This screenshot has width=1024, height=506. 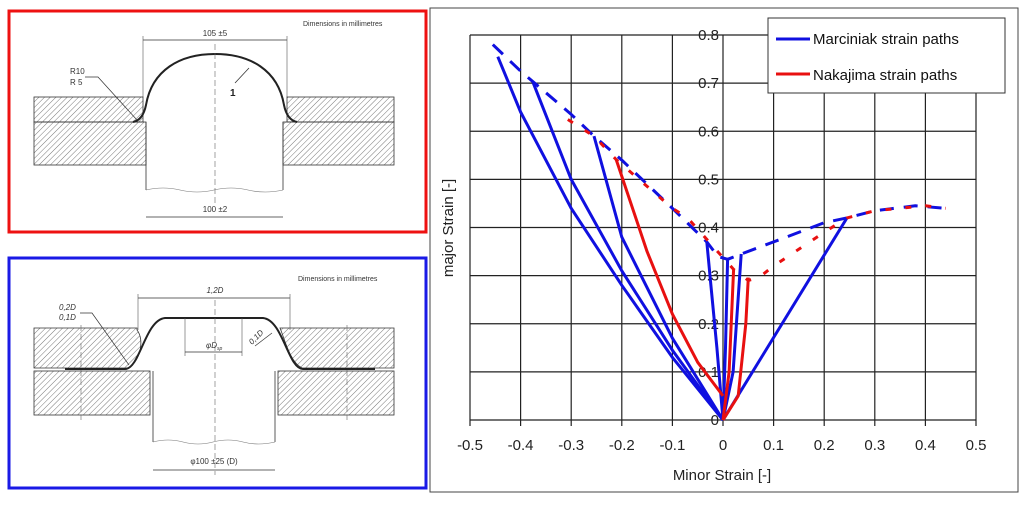 I want to click on x-tick-label: -0.1, so click(x=672, y=445).